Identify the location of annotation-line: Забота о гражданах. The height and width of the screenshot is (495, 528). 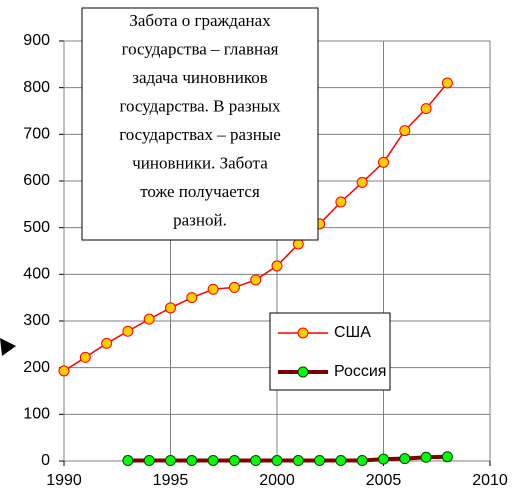
(200, 20).